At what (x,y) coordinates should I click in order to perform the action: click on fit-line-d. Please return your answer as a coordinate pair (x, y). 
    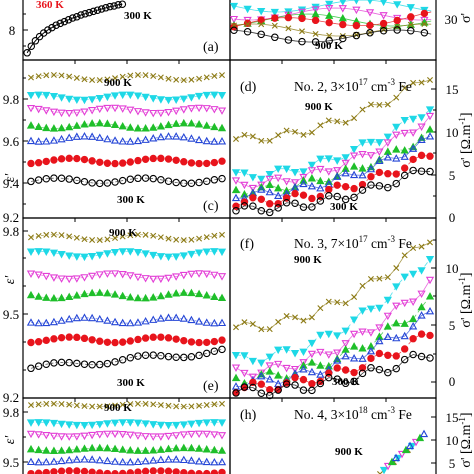
    Looking at the image, I should click on (333, 162).